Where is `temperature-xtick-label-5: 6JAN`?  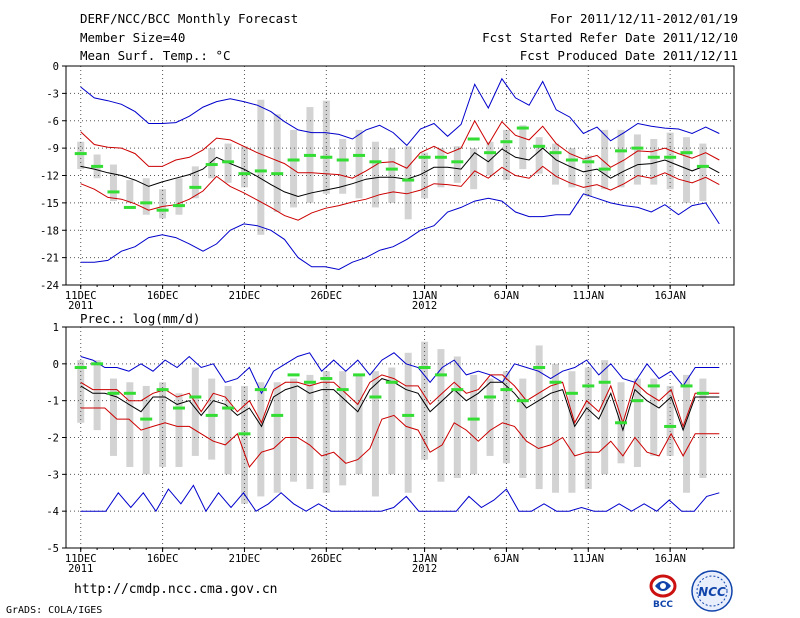
temperature-xtick-label-5: 6JAN is located at coordinates (506, 296).